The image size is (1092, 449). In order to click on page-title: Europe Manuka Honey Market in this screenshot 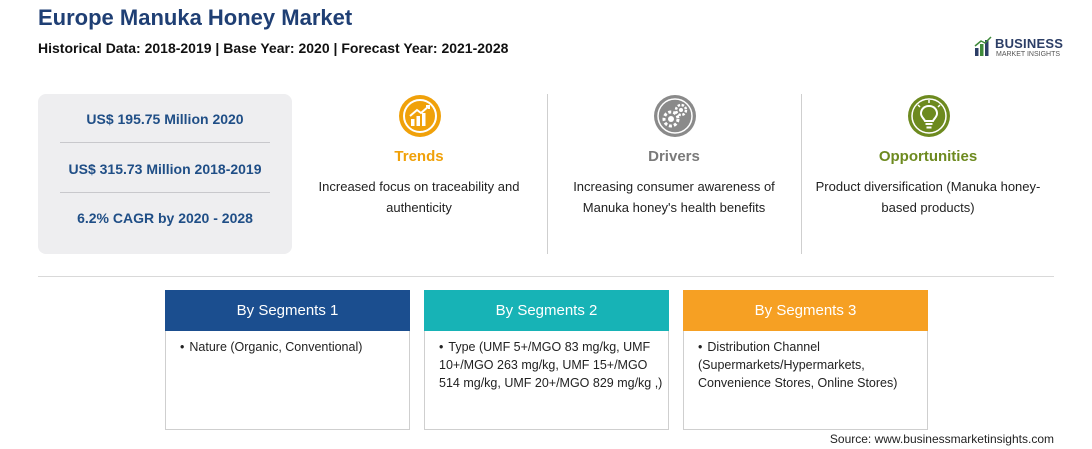, I will do `click(195, 17)`.